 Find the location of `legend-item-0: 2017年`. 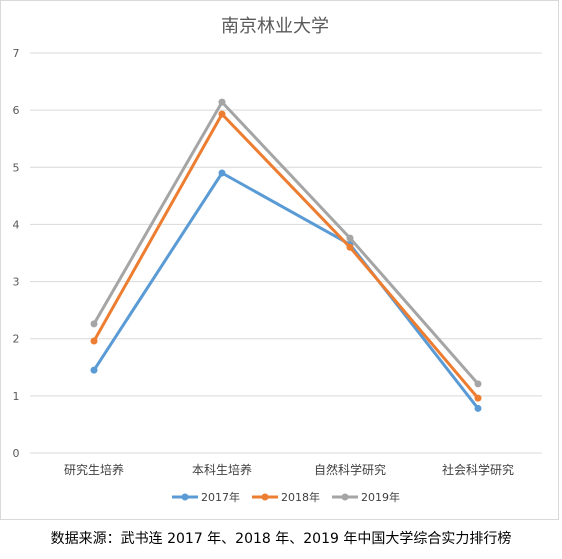

legend-item-0: 2017年 is located at coordinates (206, 497).